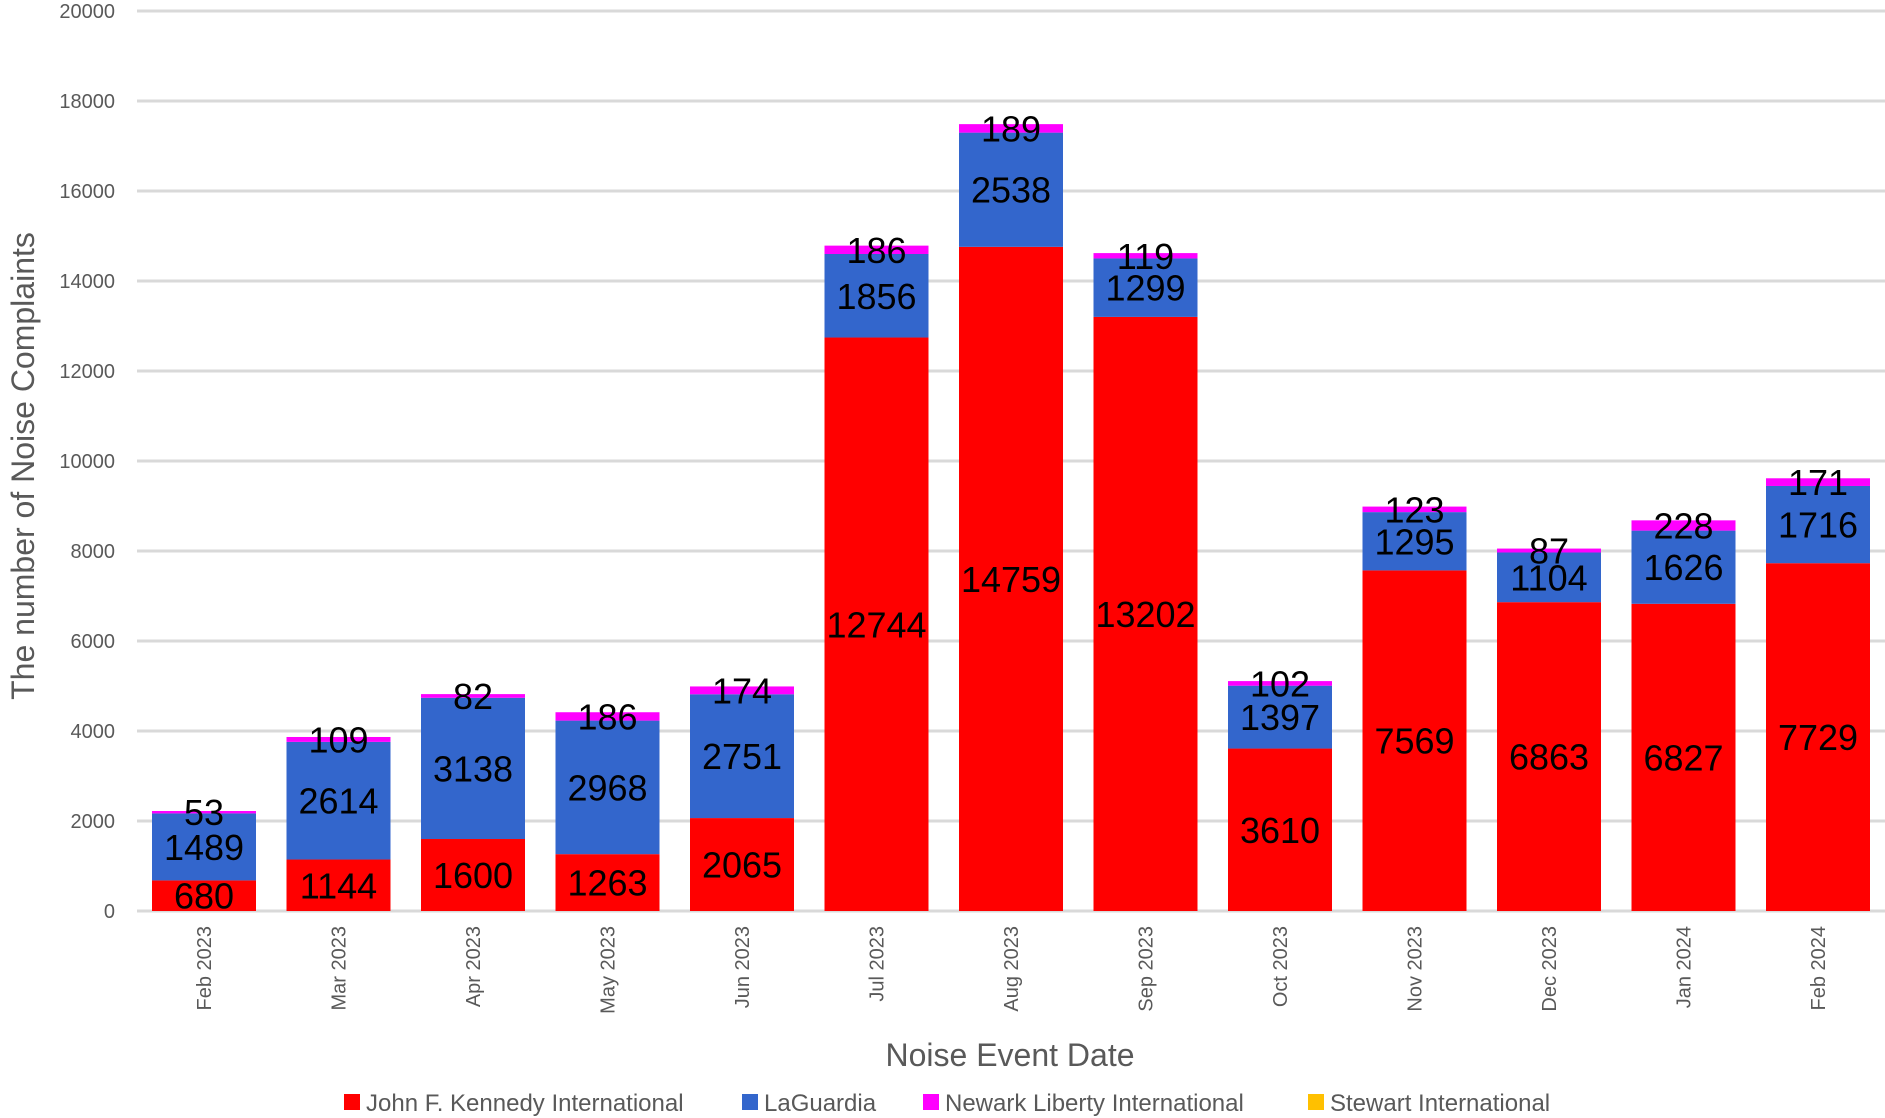 The height and width of the screenshot is (1118, 1885). I want to click on data-label: 82, so click(473, 696).